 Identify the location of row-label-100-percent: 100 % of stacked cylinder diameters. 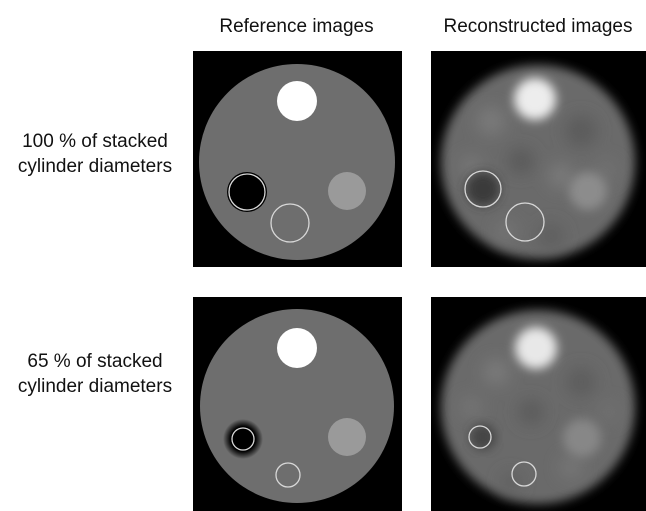
(95, 154).